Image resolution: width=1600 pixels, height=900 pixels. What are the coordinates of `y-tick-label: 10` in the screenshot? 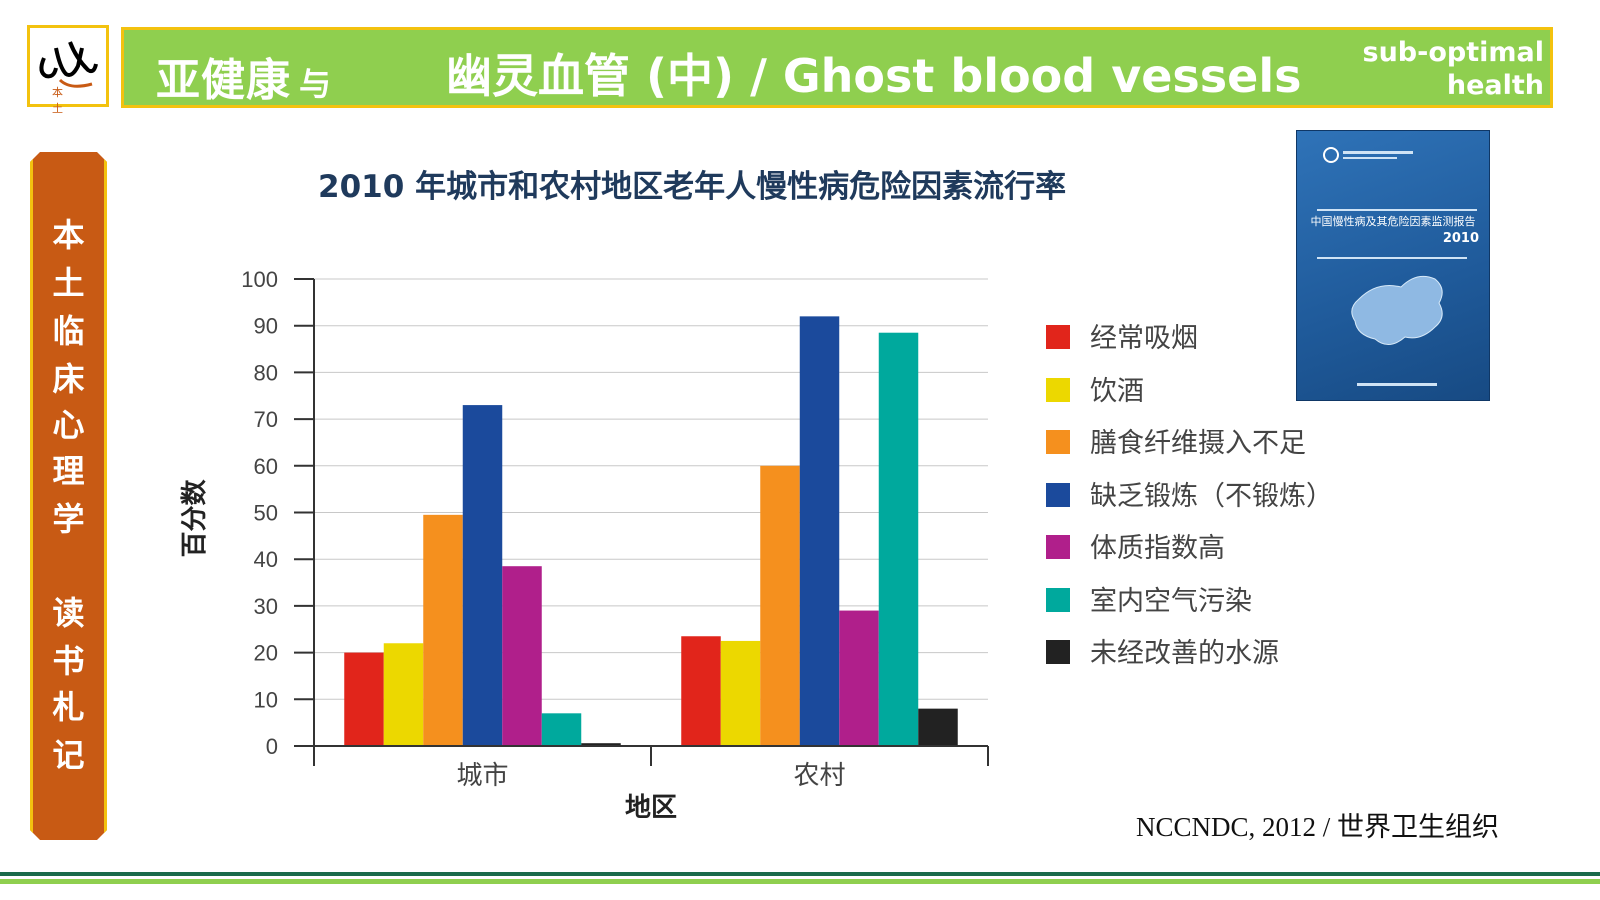 It's located at (266, 699).